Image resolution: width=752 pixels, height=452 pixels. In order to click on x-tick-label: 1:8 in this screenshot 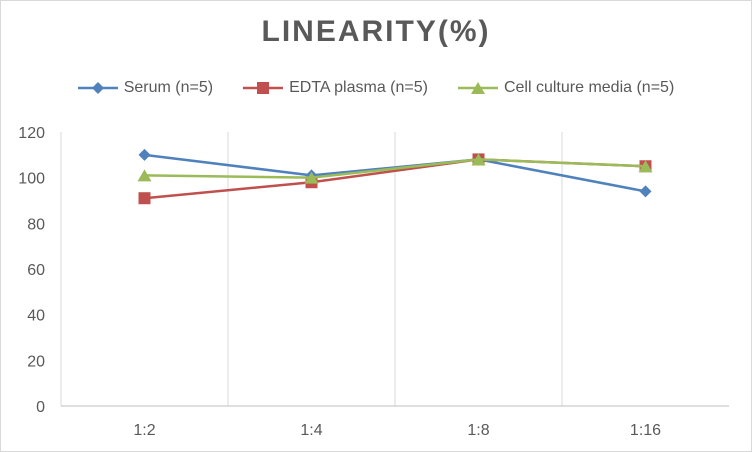, I will do `click(478, 430)`.